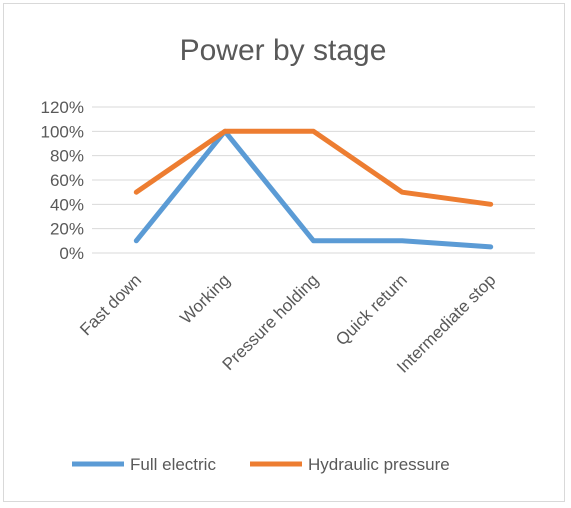 The height and width of the screenshot is (508, 571). Describe the element at coordinates (446, 323) in the screenshot. I see `x-tick-label: Intermediate stop` at that location.